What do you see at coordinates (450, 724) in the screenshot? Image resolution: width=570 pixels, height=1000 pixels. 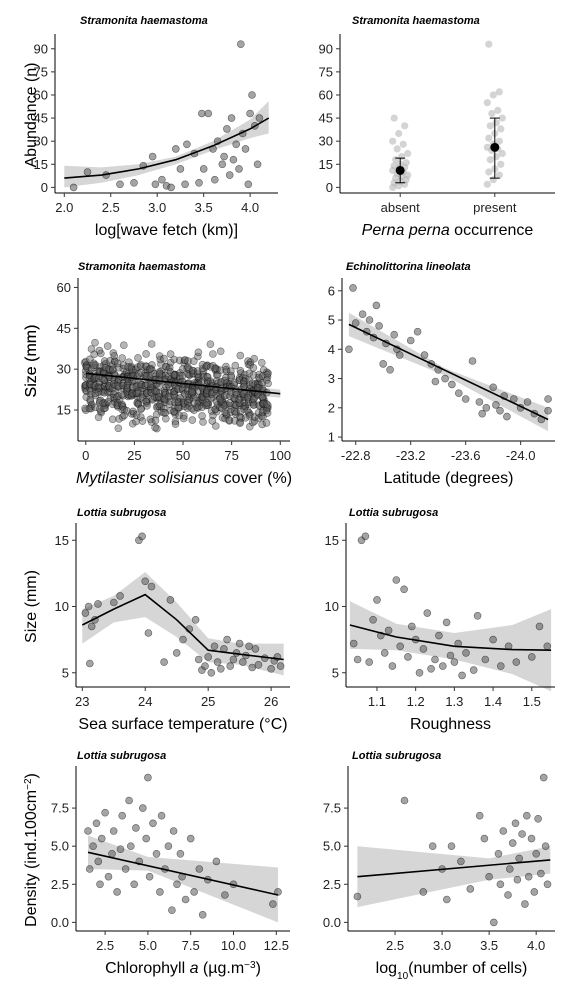 I see `x-axis-label: Roughness` at bounding box center [450, 724].